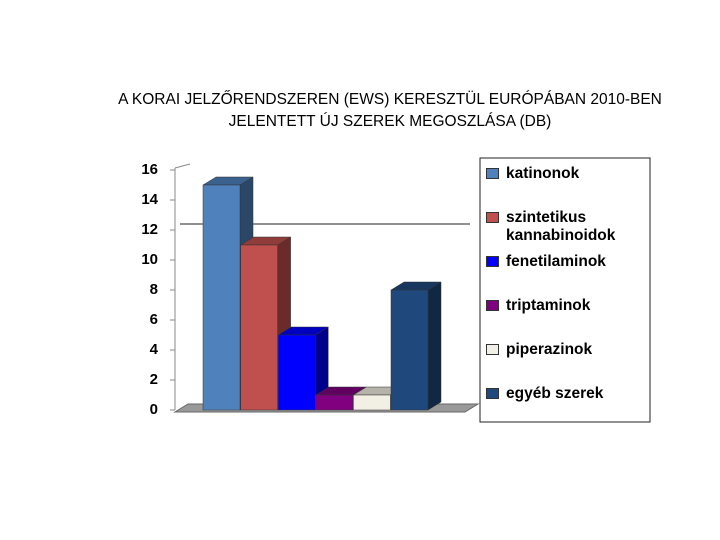 Image resolution: width=720 pixels, height=540 pixels. I want to click on y-tick-label: 2, so click(154, 379).